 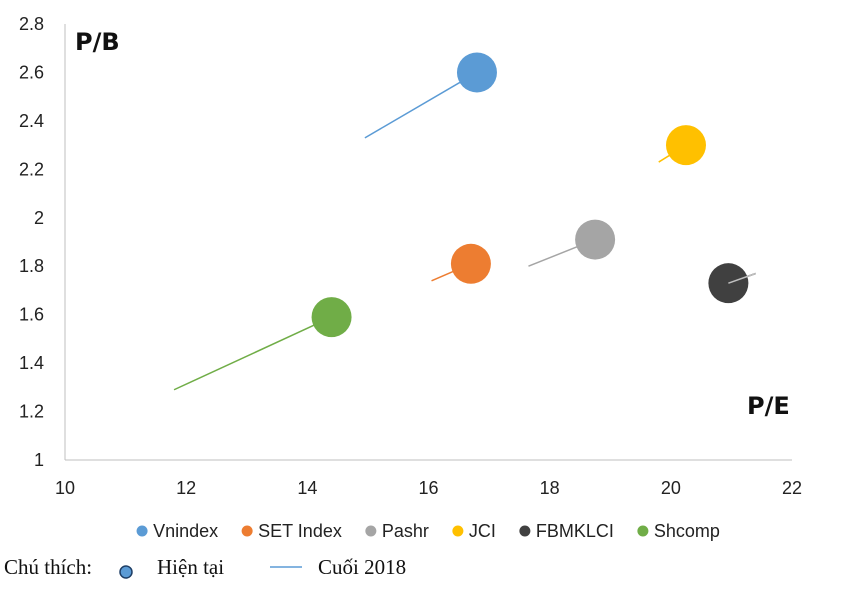 I want to click on vnindex-end-2018-line, so click(x=421, y=105).